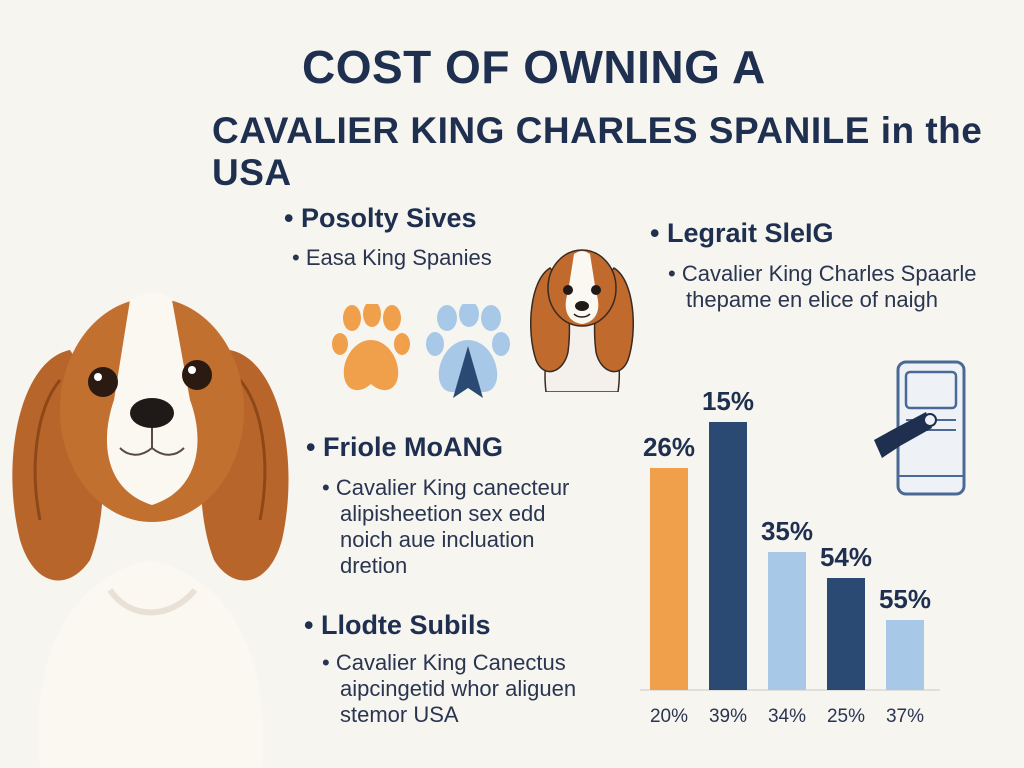  What do you see at coordinates (669, 716) in the screenshot?
I see `x-tick-label-1: 20%` at bounding box center [669, 716].